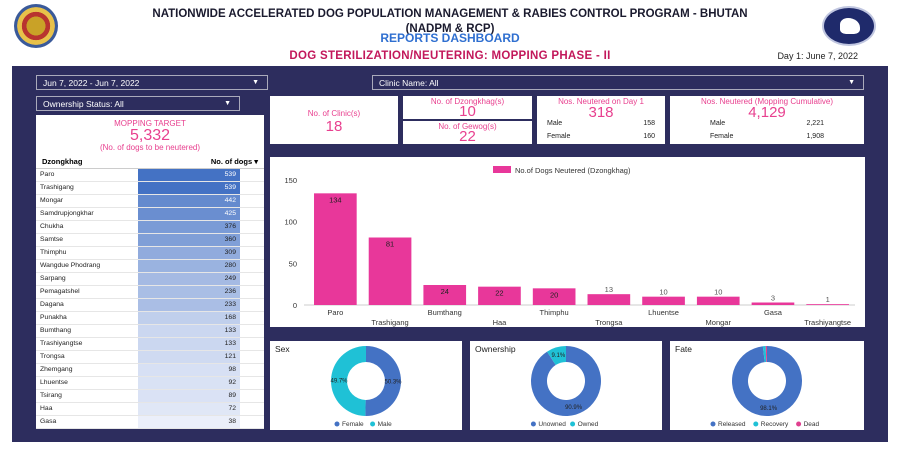 The height and width of the screenshot is (450, 900). I want to click on x-tick-label: Thimphu, so click(554, 312).